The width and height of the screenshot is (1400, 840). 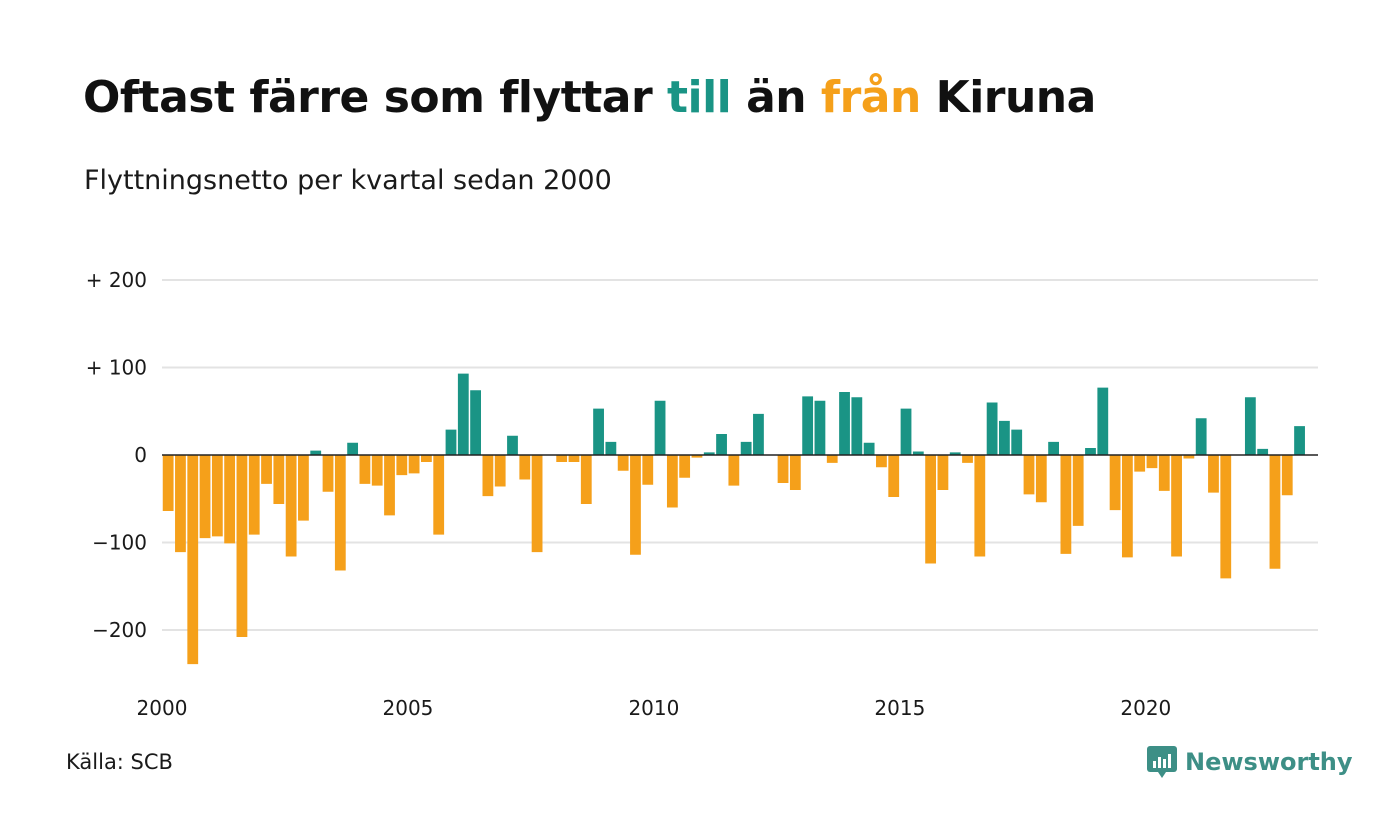 What do you see at coordinates (119, 630) in the screenshot?
I see `y-tick-label: −200` at bounding box center [119, 630].